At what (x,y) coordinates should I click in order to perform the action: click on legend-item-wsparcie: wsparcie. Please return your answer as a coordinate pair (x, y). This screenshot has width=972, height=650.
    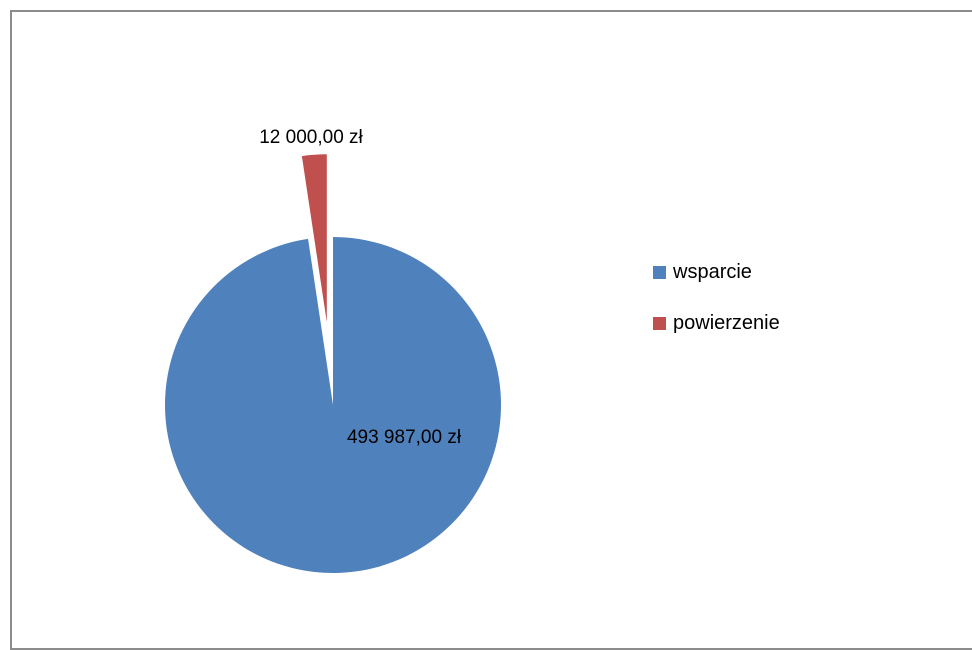
    Looking at the image, I should click on (716, 272).